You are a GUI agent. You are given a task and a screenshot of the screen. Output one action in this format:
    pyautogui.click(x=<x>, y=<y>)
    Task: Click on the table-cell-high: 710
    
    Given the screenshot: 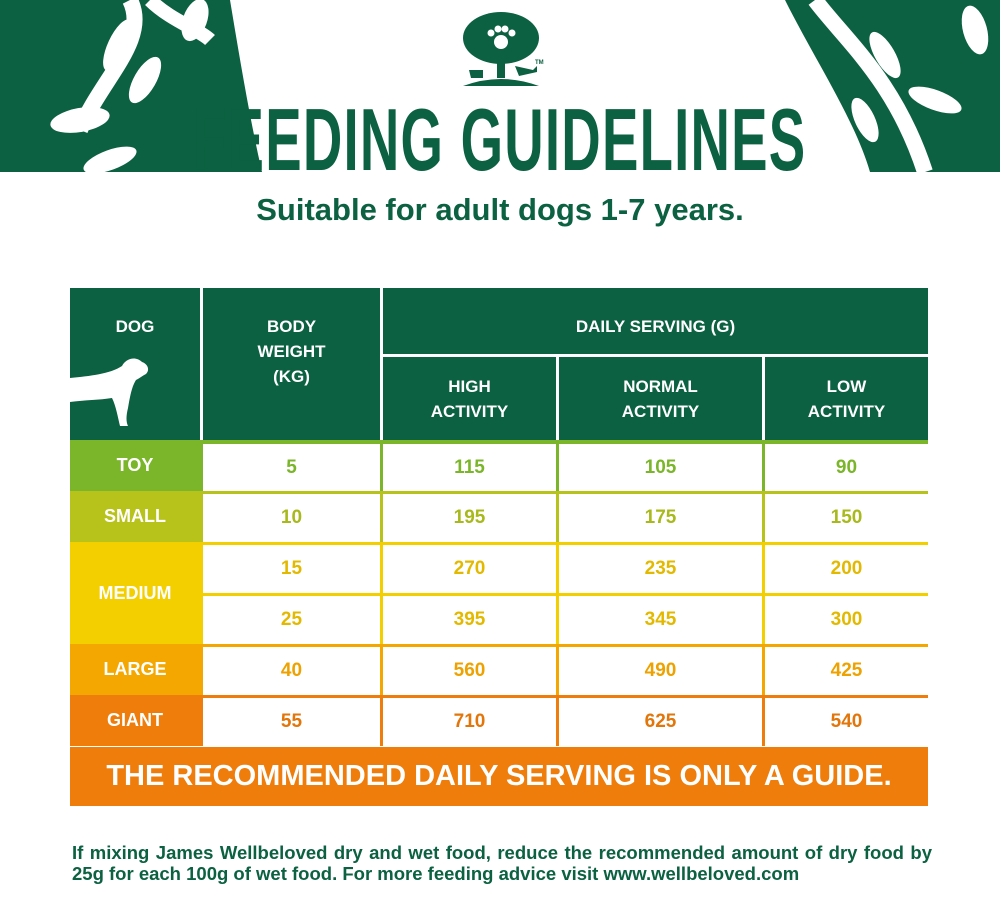 What is the action you would take?
    pyautogui.click(x=469, y=722)
    